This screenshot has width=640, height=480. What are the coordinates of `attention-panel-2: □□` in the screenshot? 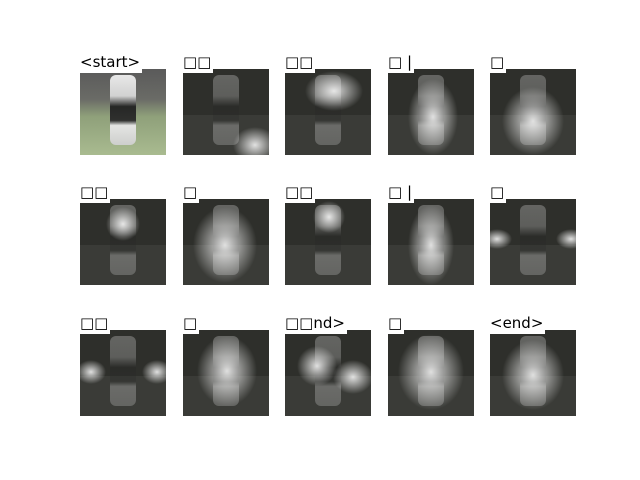 It's located at (226, 104).